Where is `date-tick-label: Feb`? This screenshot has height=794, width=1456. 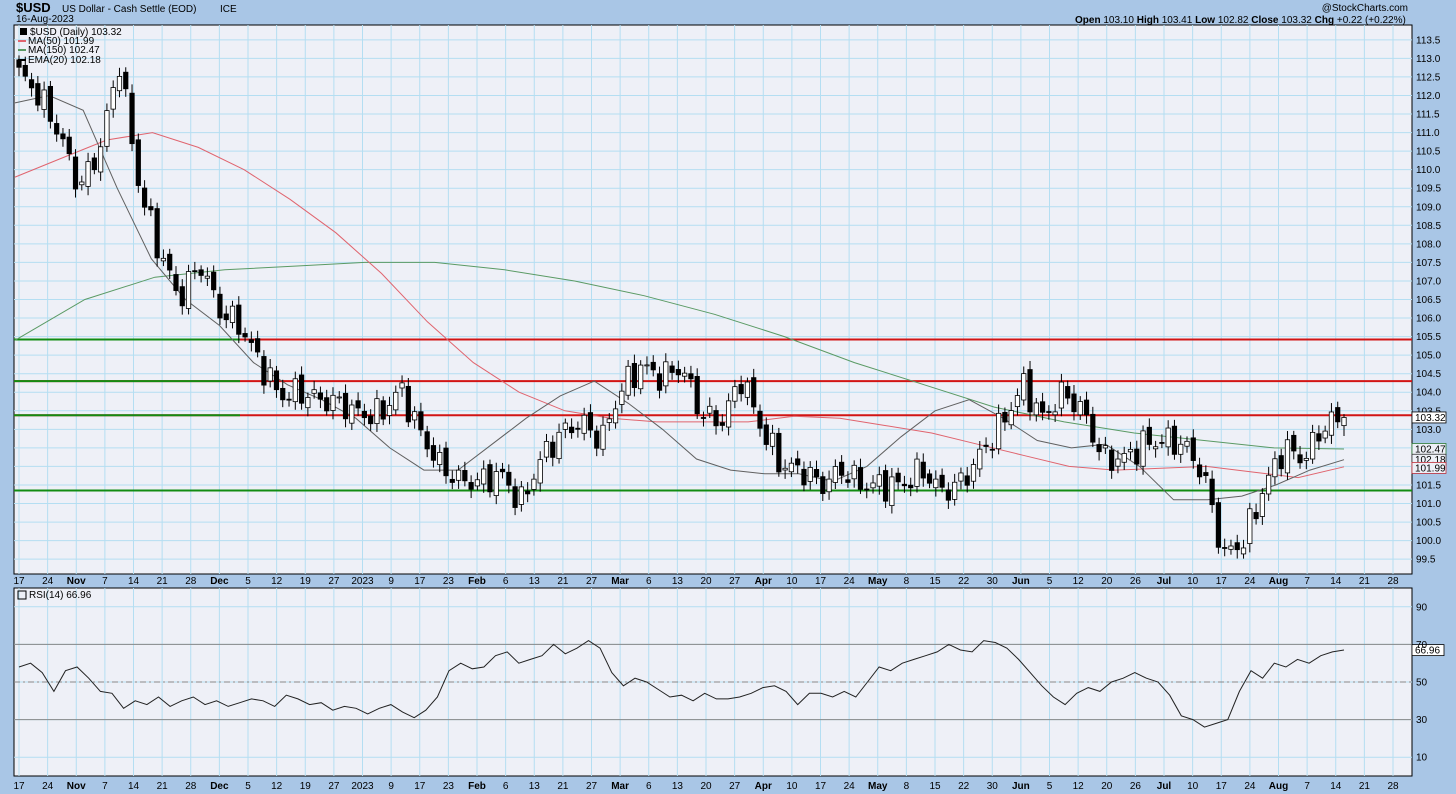 date-tick-label: Feb is located at coordinates (477, 581).